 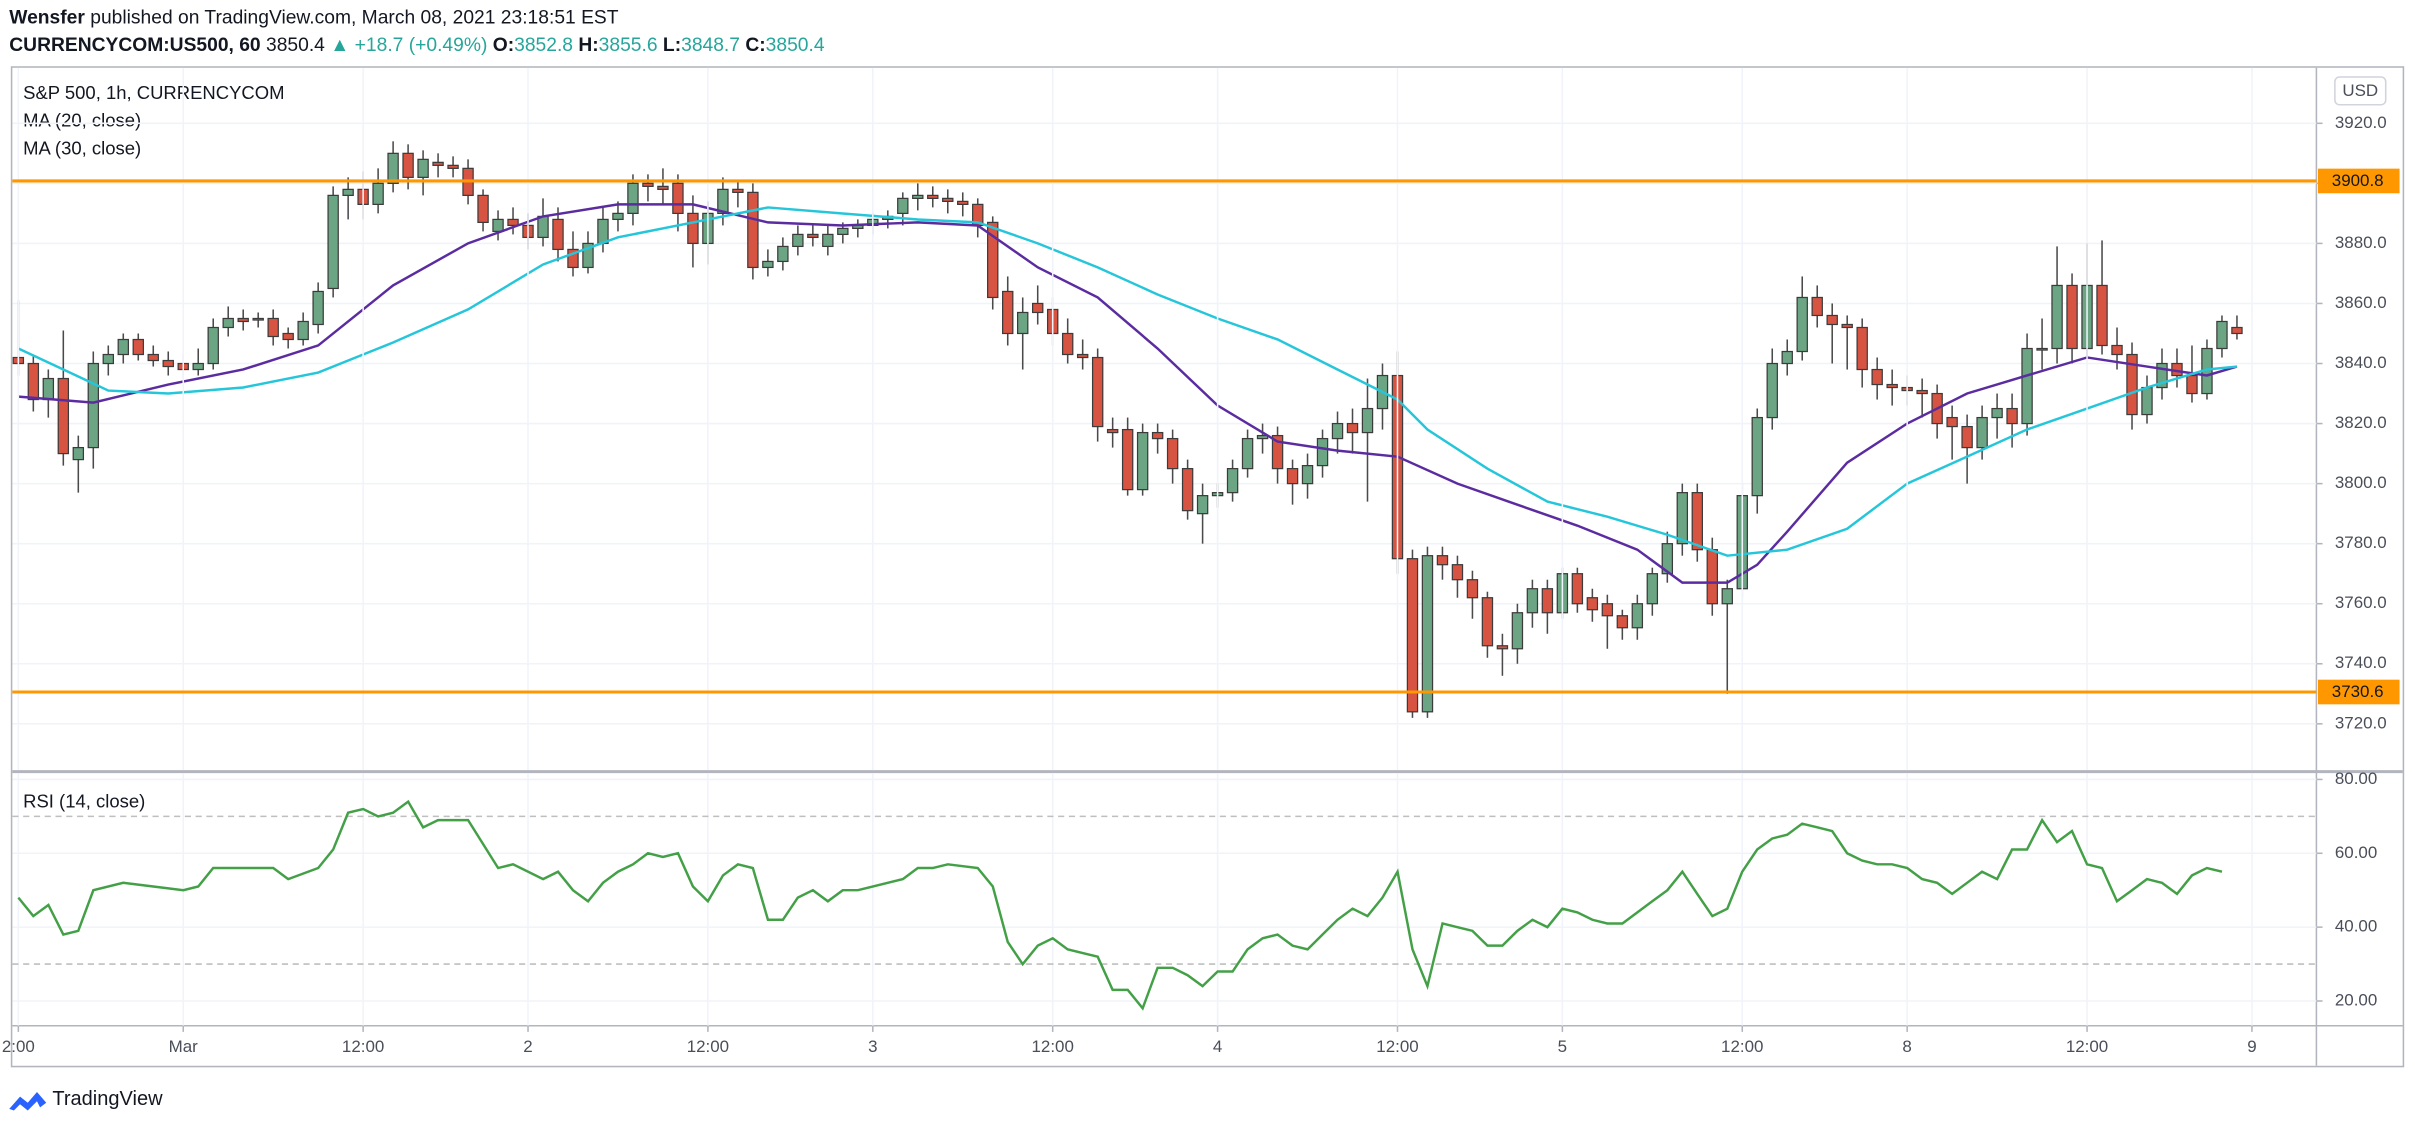 What do you see at coordinates (2360, 91) in the screenshot?
I see `currency-box` at bounding box center [2360, 91].